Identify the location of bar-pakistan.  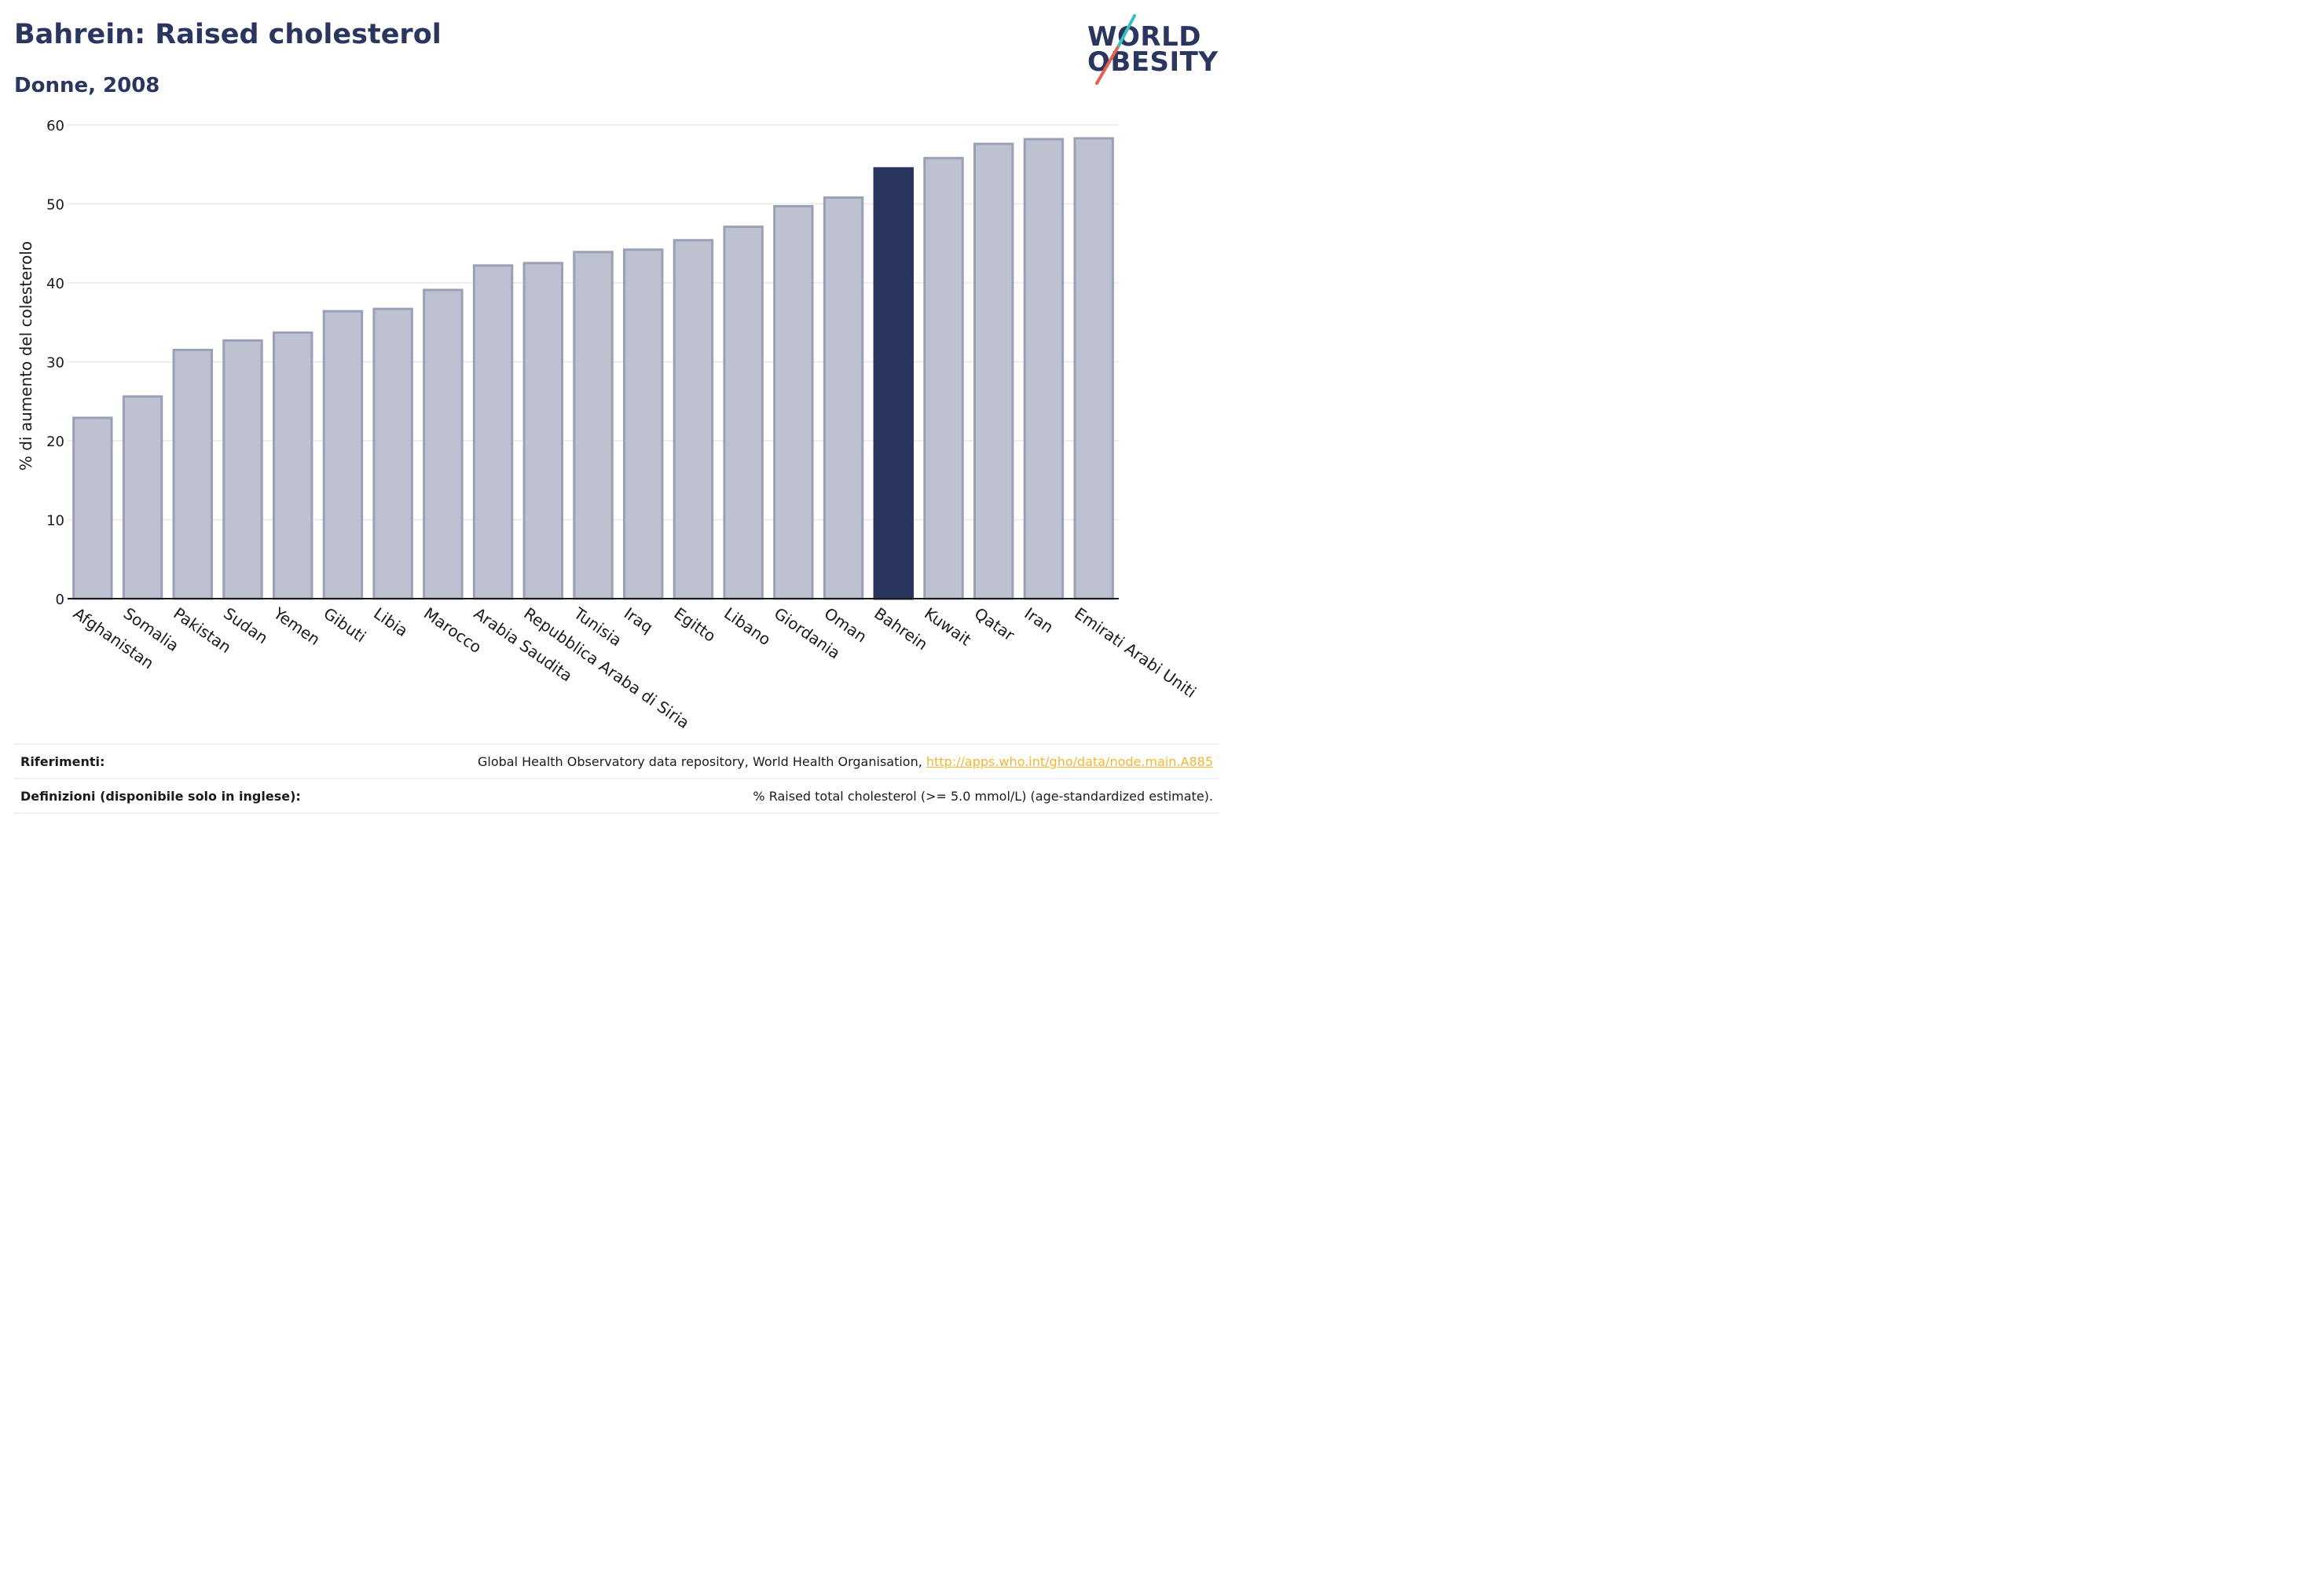
(192, 474).